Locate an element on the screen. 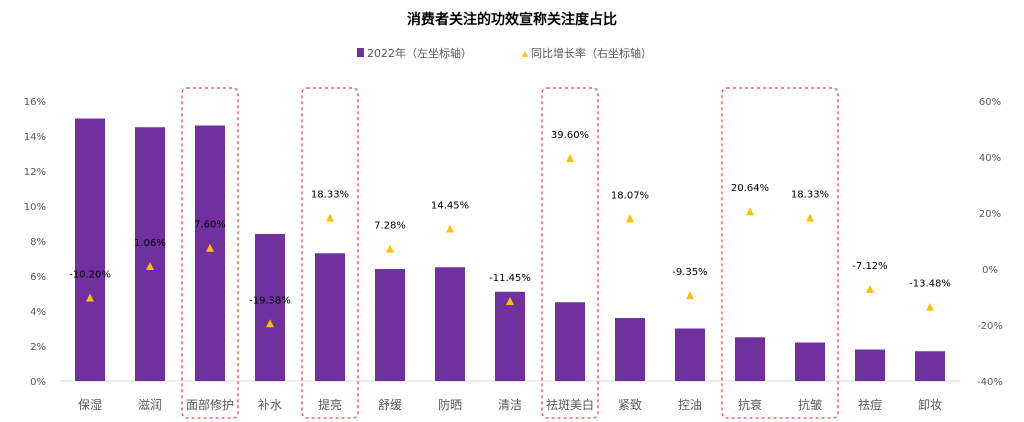 The image size is (1024, 422). growth-marker-卸妆 is located at coordinates (930, 306).